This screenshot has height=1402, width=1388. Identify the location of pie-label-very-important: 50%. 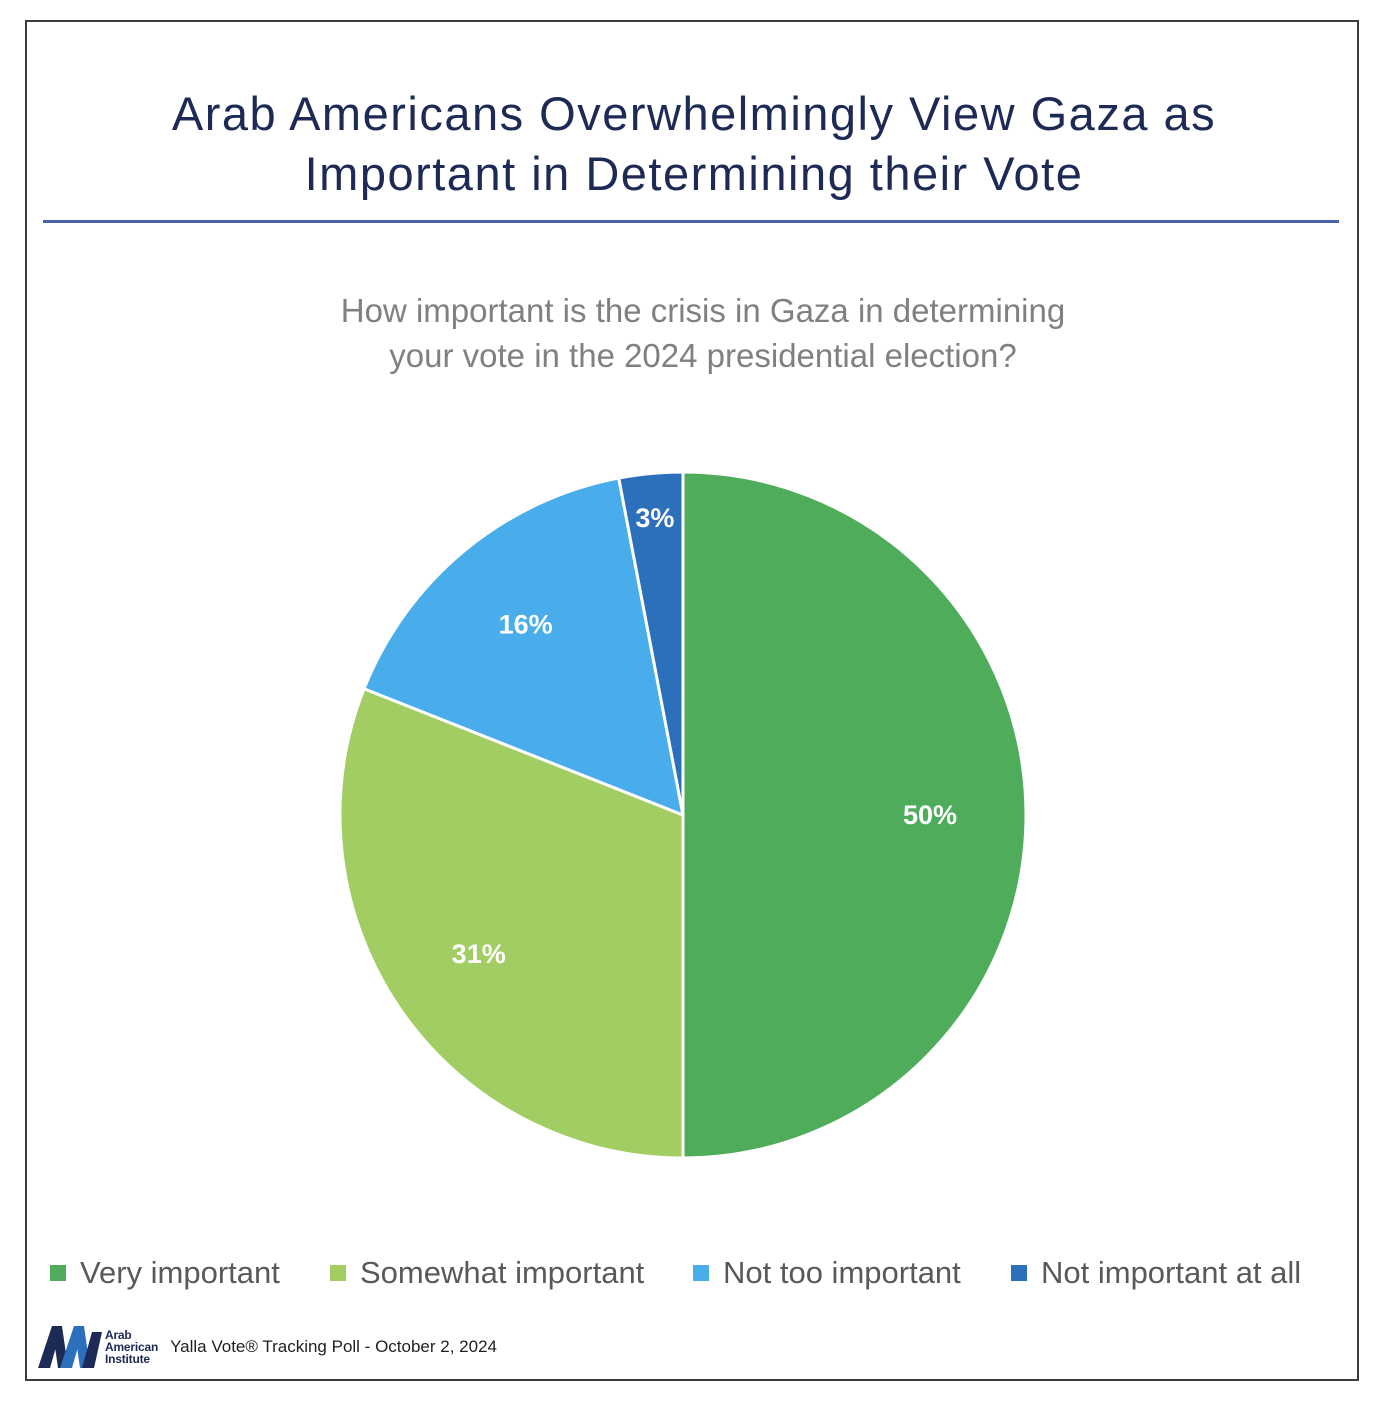
(930, 815).